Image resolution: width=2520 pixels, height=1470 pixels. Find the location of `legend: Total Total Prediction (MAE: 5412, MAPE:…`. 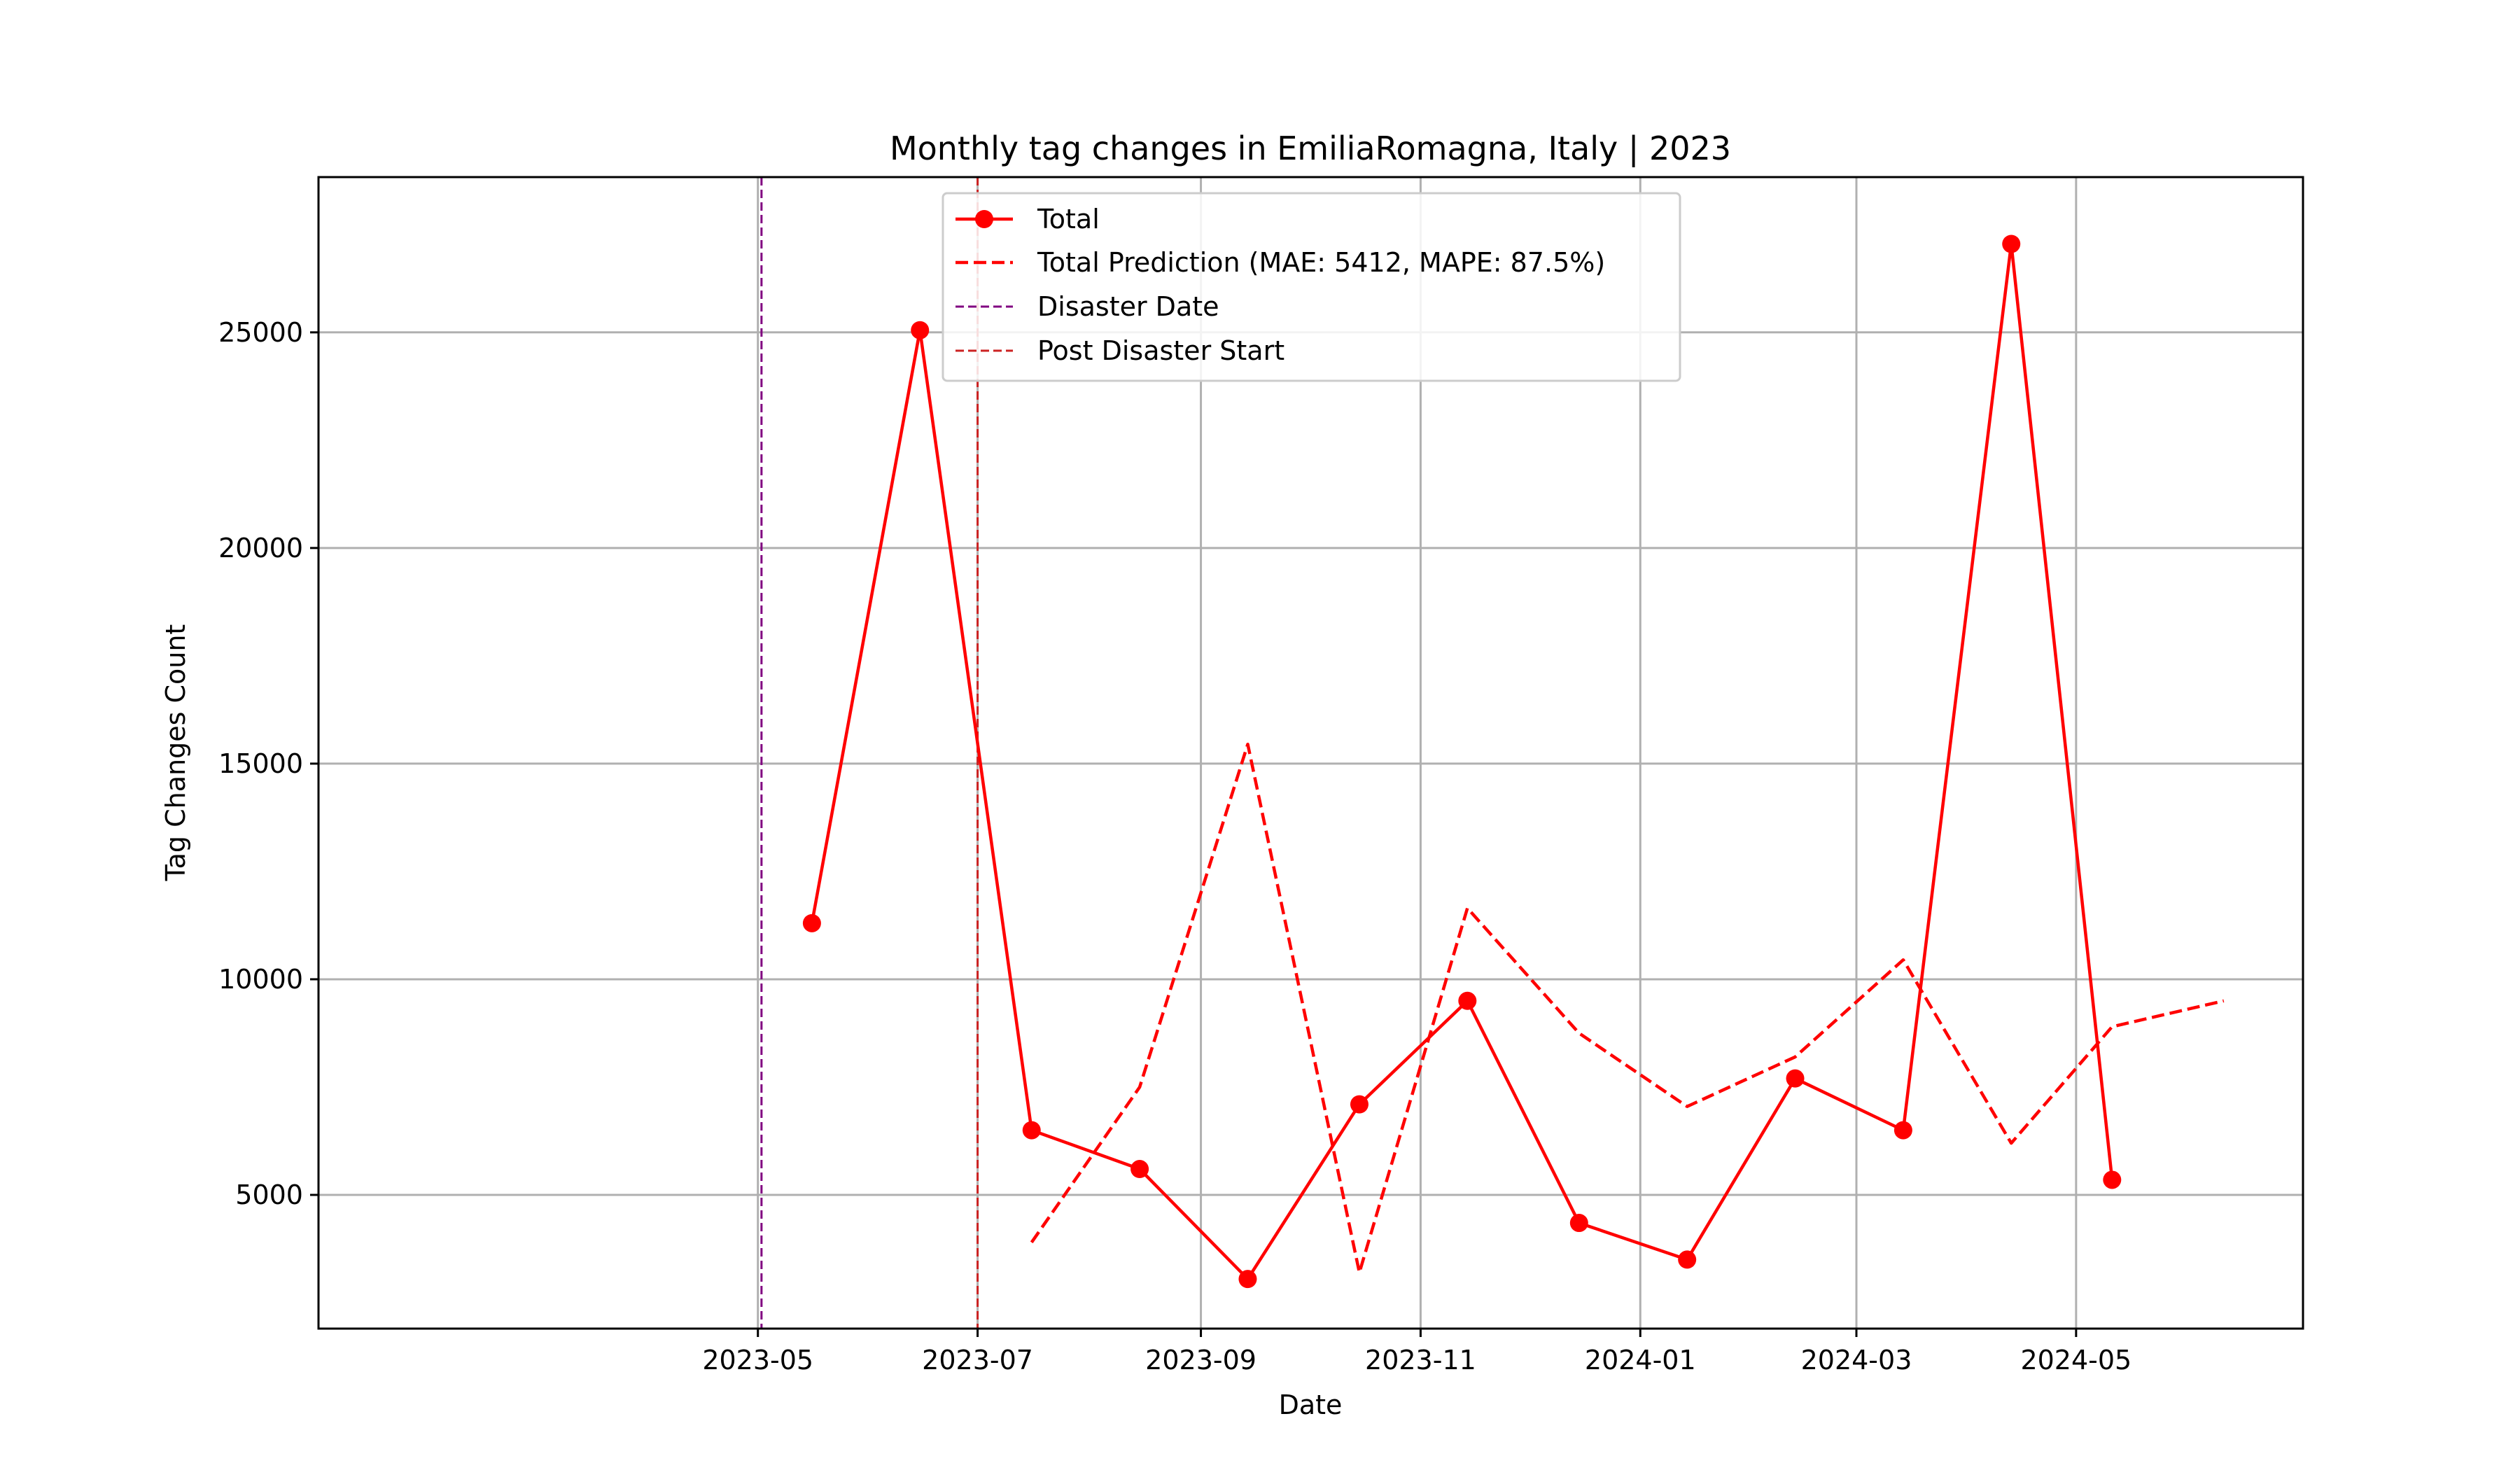

legend: Total Total Prediction (MAE: 5412, MAPE:… is located at coordinates (1311, 287).